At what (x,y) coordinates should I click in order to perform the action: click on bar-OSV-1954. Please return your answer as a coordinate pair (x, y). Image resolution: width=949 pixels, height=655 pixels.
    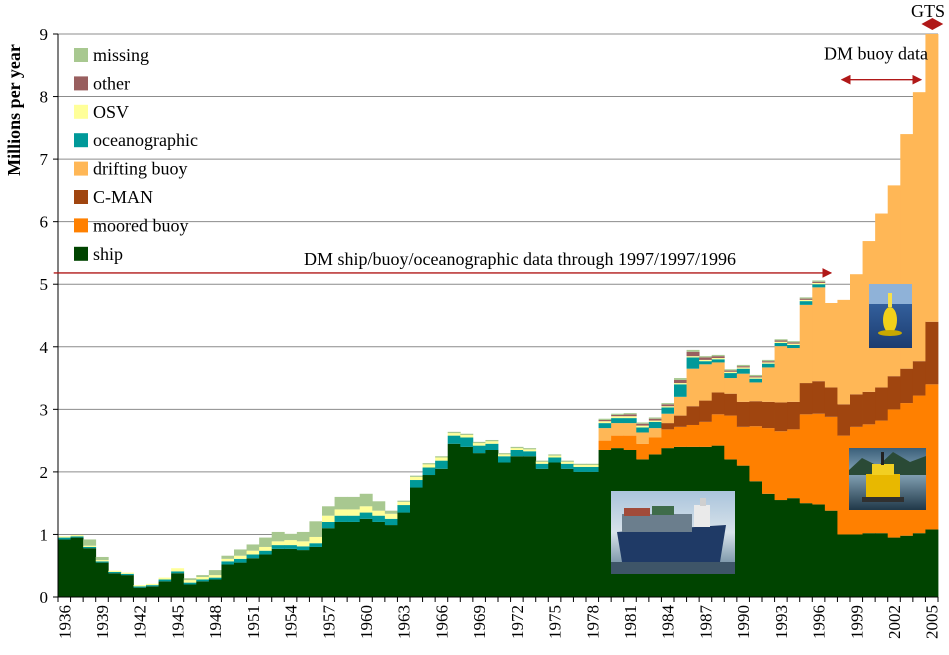
    Looking at the image, I should click on (291, 543).